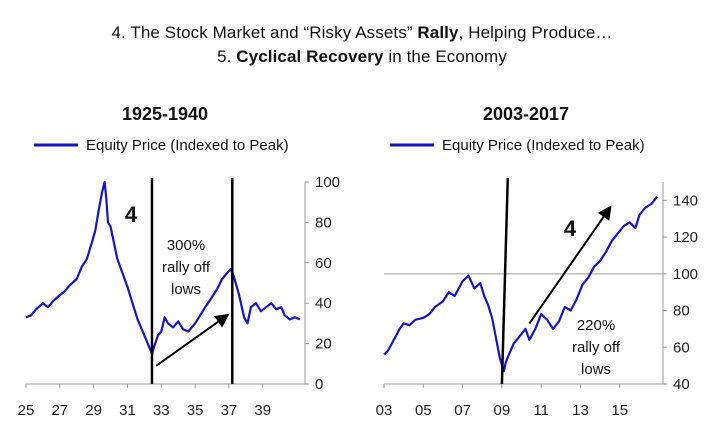 This screenshot has height=440, width=724. Describe the element at coordinates (526, 114) in the screenshot. I see `chart2-title: 2003-2017` at that location.